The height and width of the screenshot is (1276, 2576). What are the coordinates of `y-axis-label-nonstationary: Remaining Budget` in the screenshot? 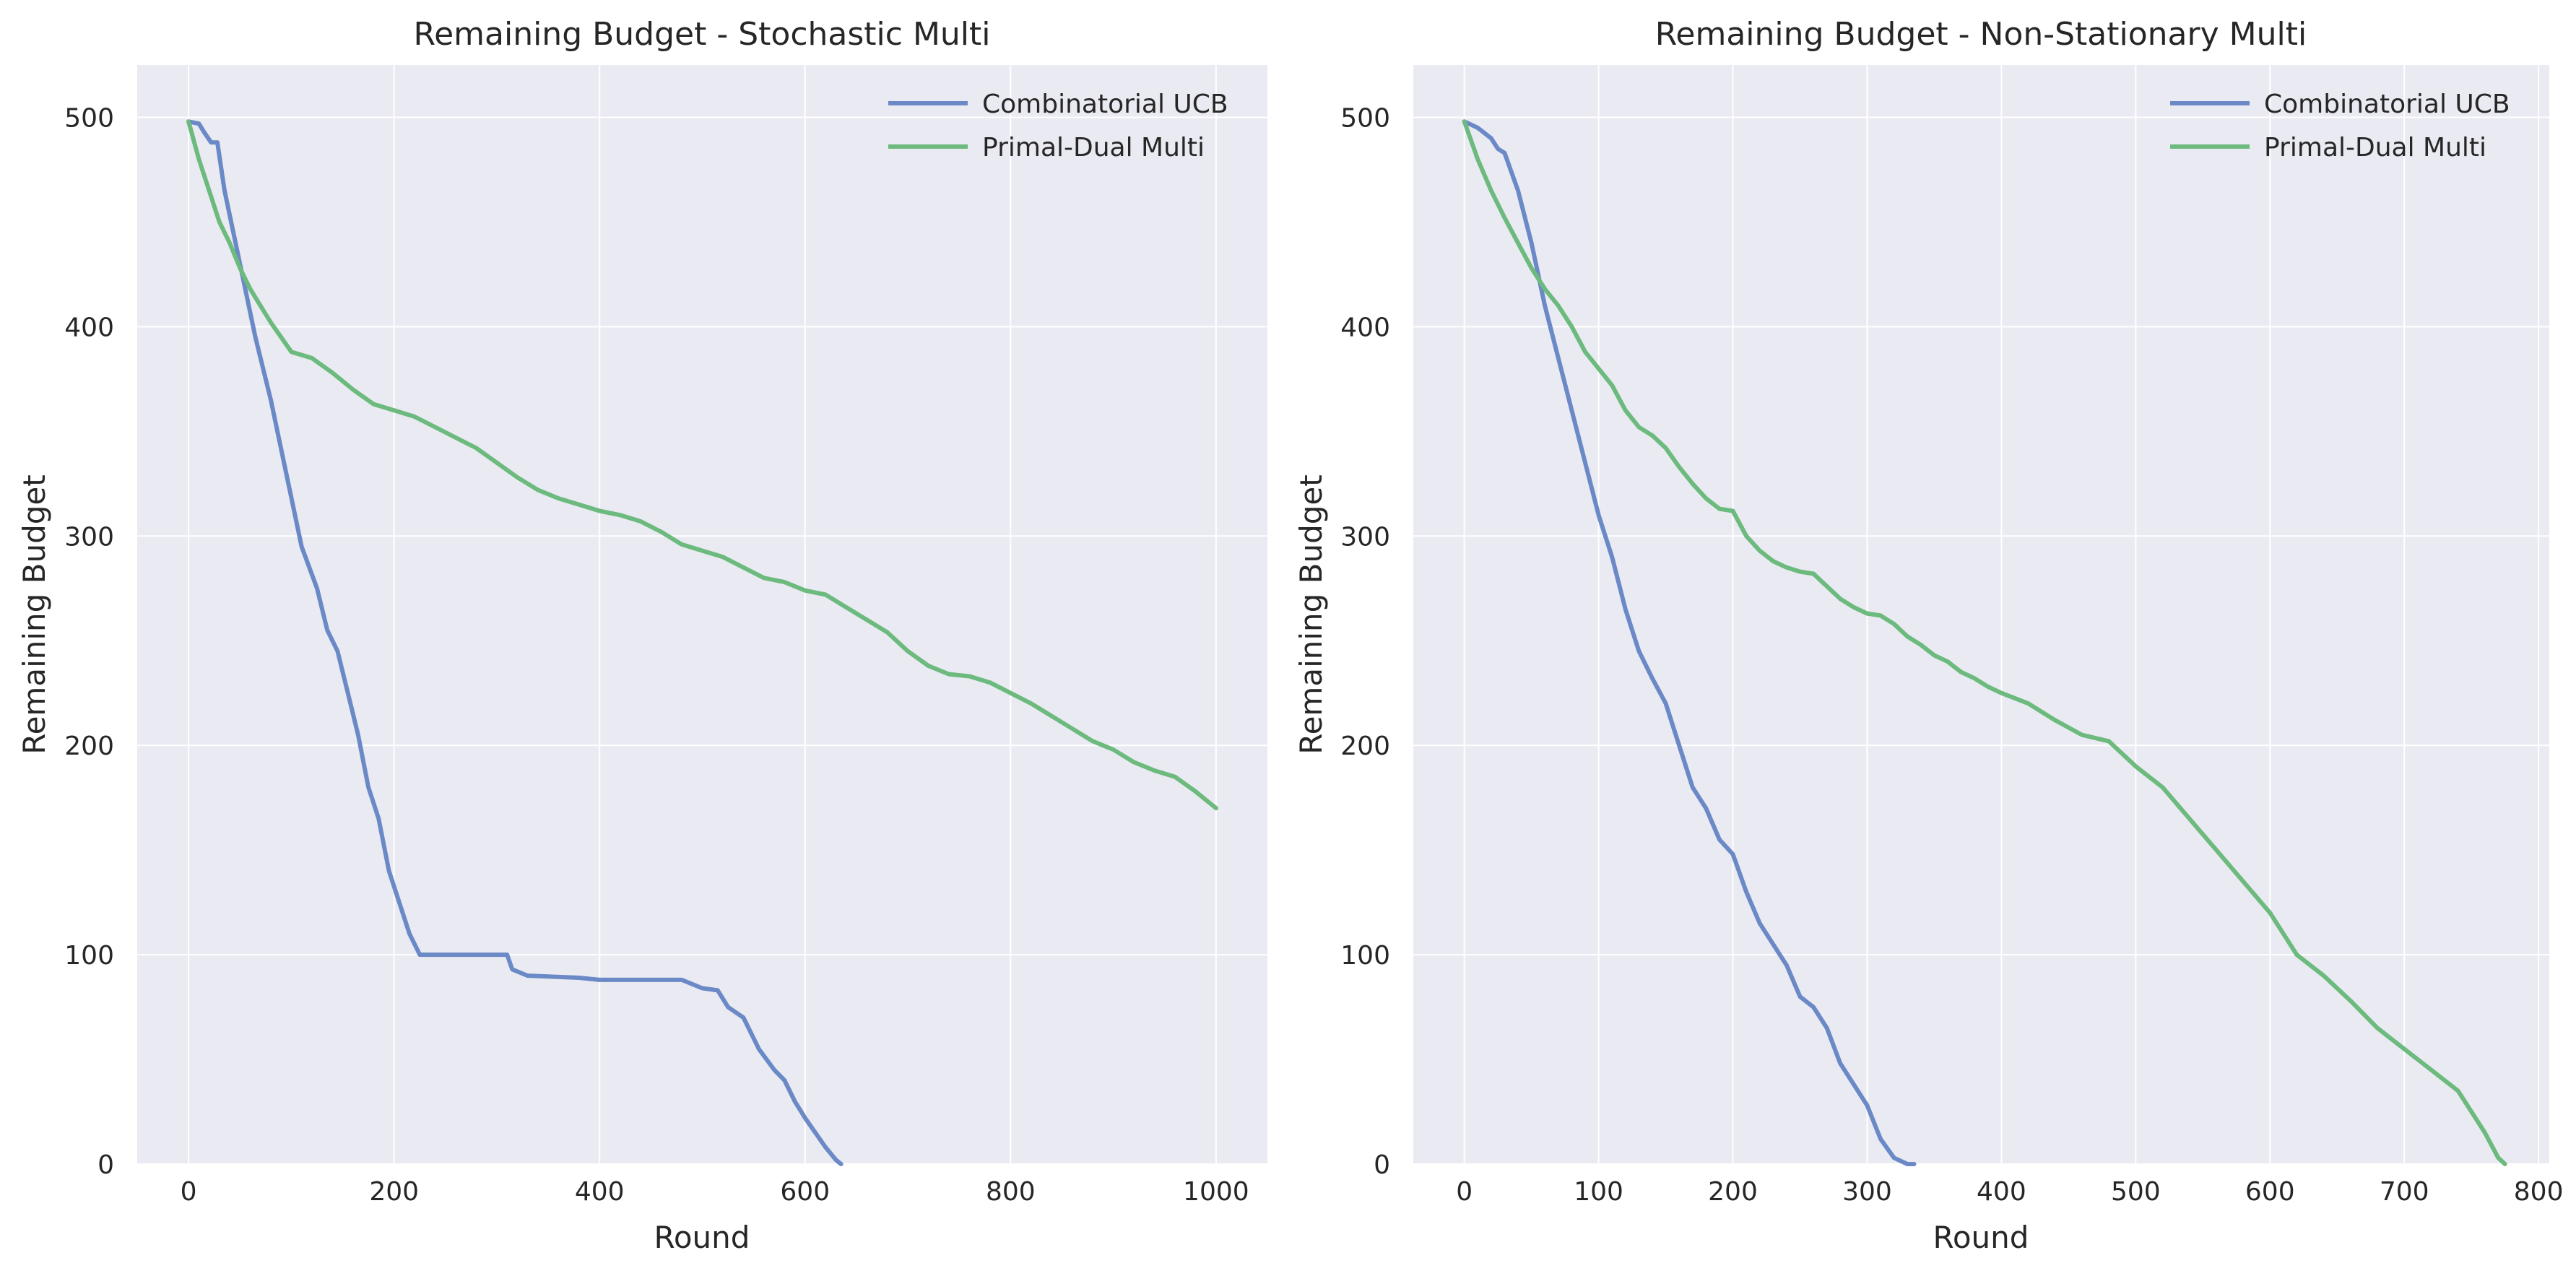 It's located at (1311, 614).